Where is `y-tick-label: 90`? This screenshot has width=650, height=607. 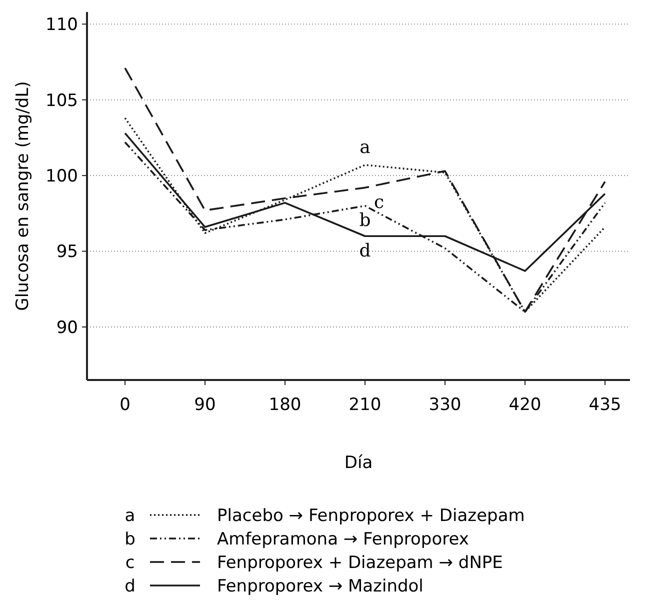
y-tick-label: 90 is located at coordinates (67, 328).